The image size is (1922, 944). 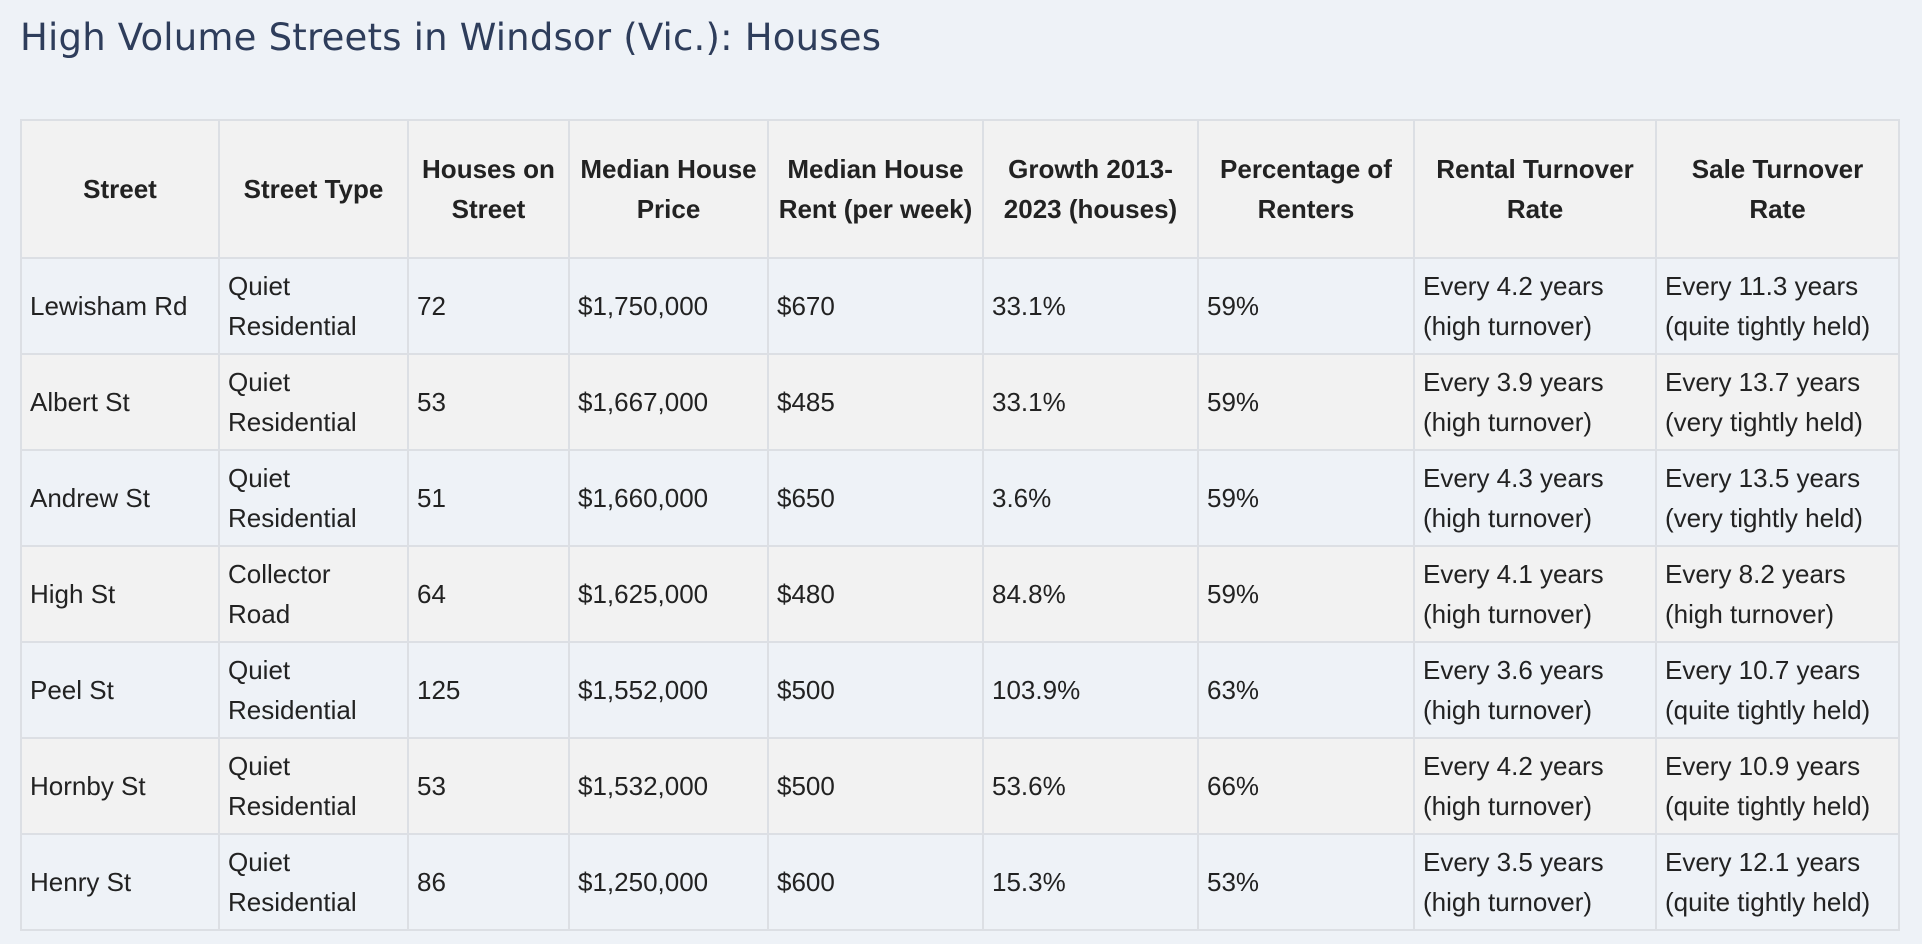 I want to click on cell-median-house-price: $1,660,000, so click(x=668, y=498).